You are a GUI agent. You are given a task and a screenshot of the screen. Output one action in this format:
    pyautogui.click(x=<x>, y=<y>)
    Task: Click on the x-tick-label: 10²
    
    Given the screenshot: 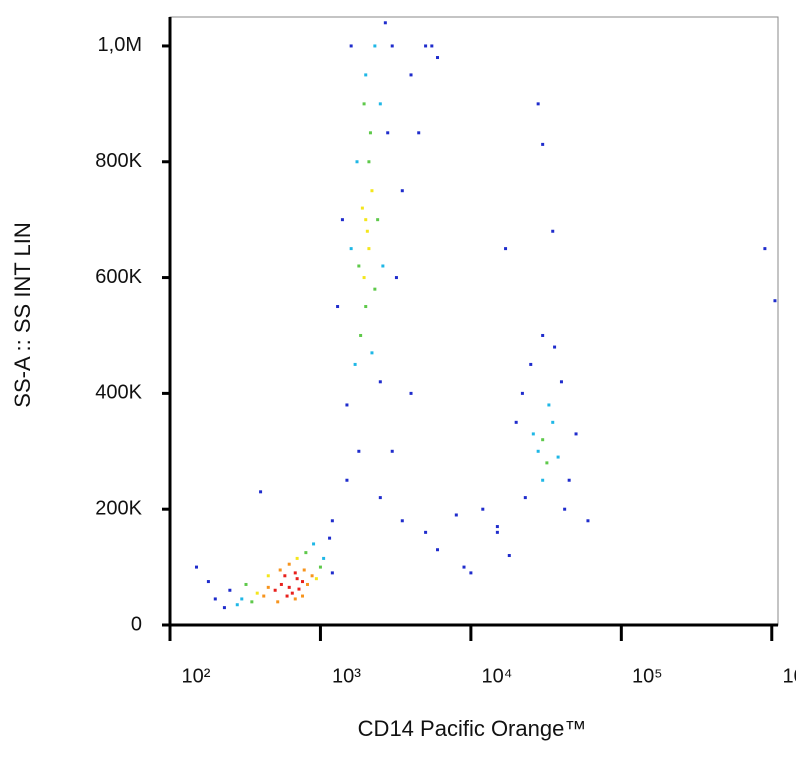 What is the action you would take?
    pyautogui.click(x=196, y=676)
    